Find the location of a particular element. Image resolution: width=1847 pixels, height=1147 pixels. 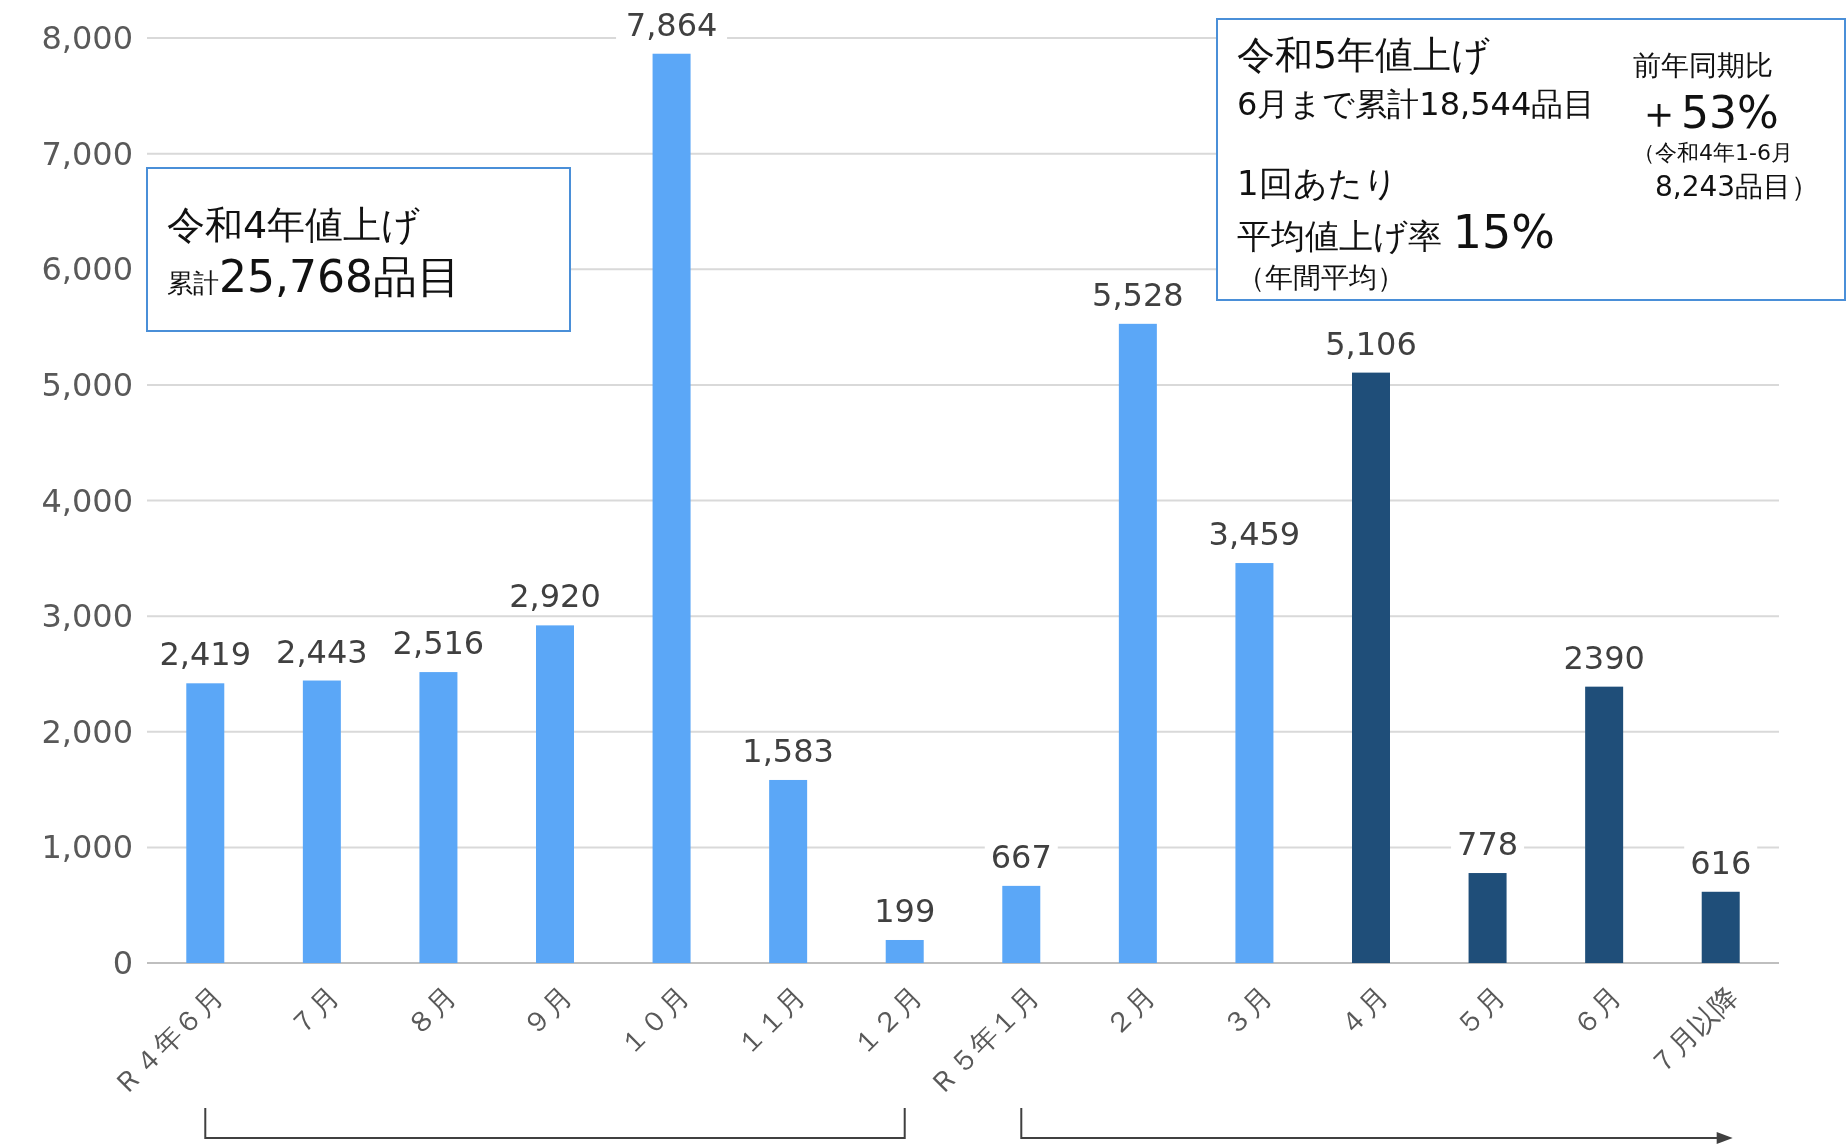

x-tick-label: １０月 is located at coordinates (654, 1021).